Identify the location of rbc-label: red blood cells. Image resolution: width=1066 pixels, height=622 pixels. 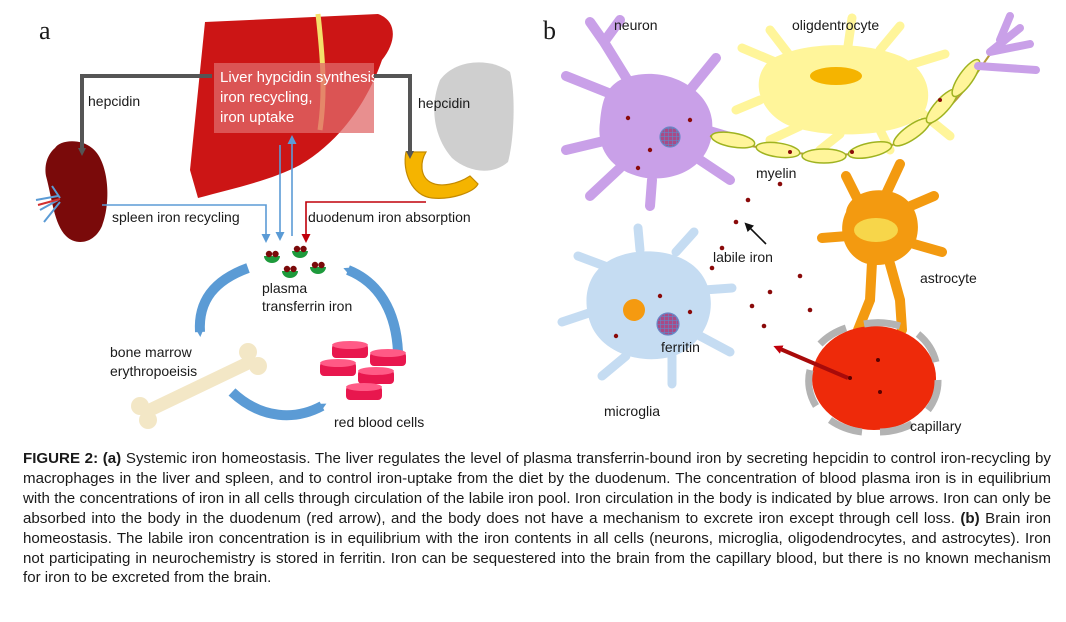
(379, 422).